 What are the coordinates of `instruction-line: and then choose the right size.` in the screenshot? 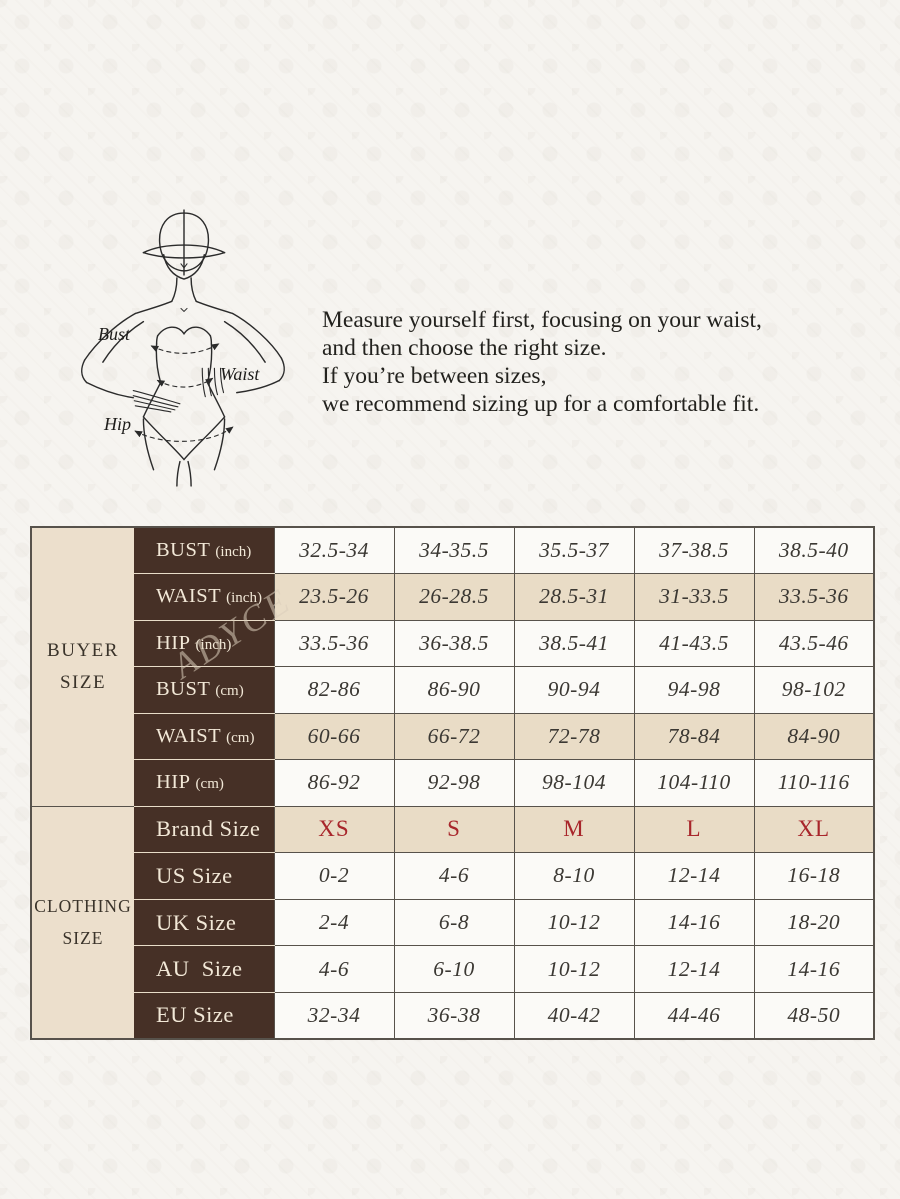 It's located at (464, 348).